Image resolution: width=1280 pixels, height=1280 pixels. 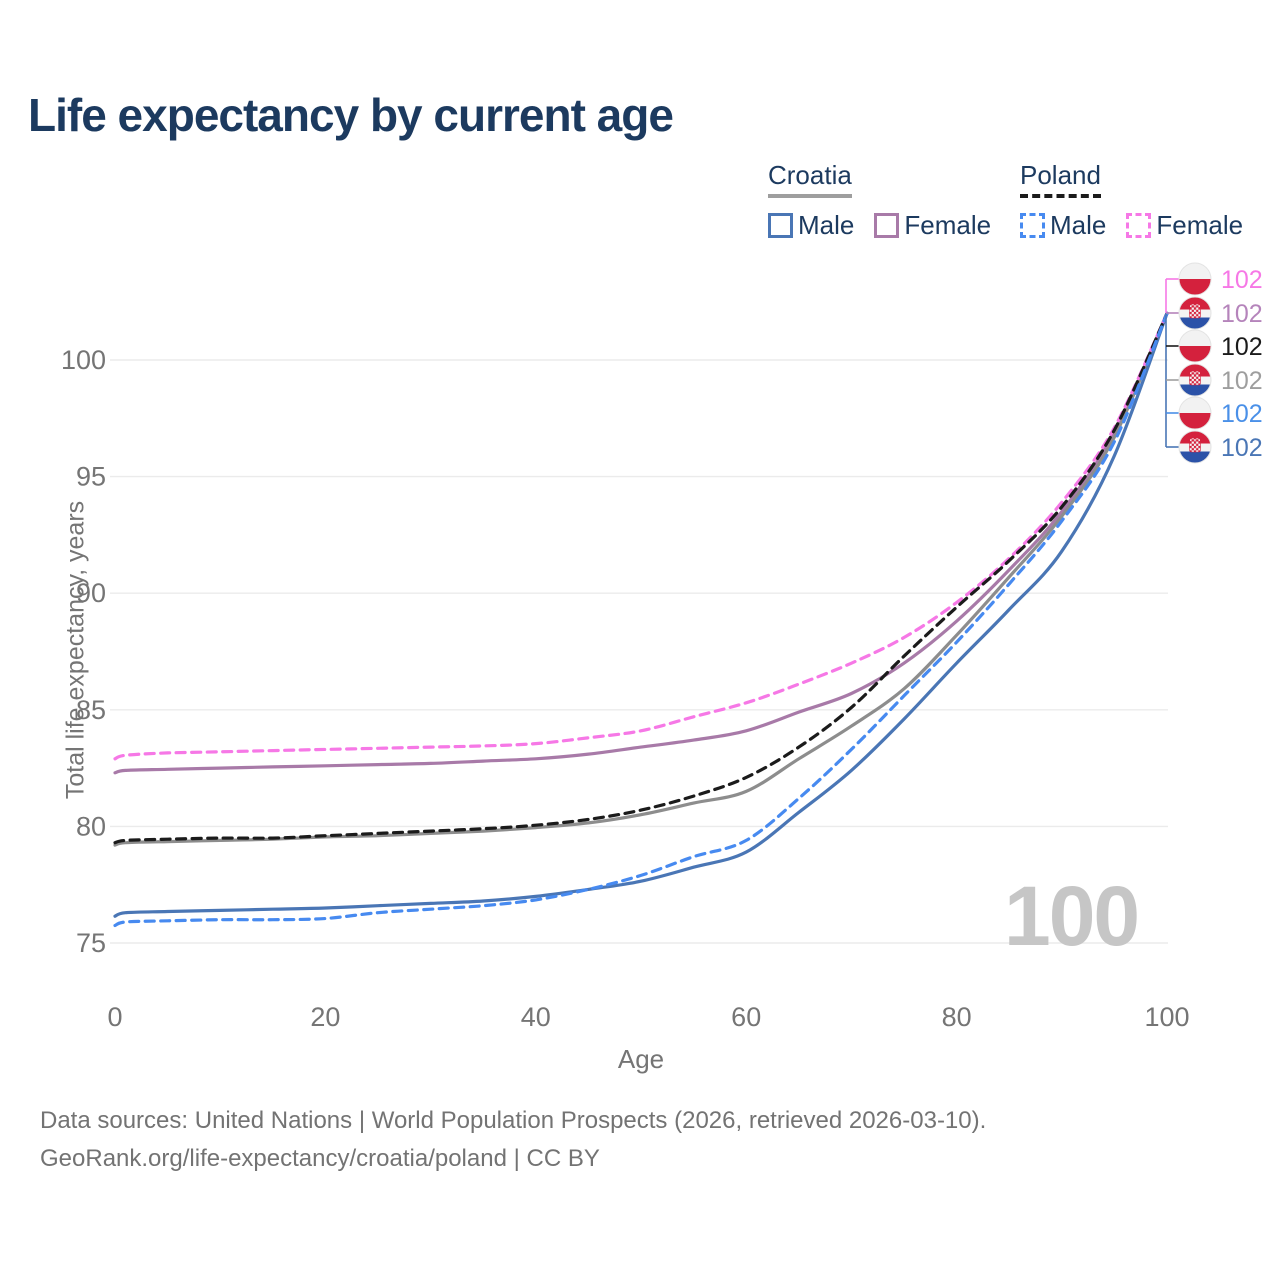 I want to click on x-tick-20: 20, so click(x=325, y=1017).